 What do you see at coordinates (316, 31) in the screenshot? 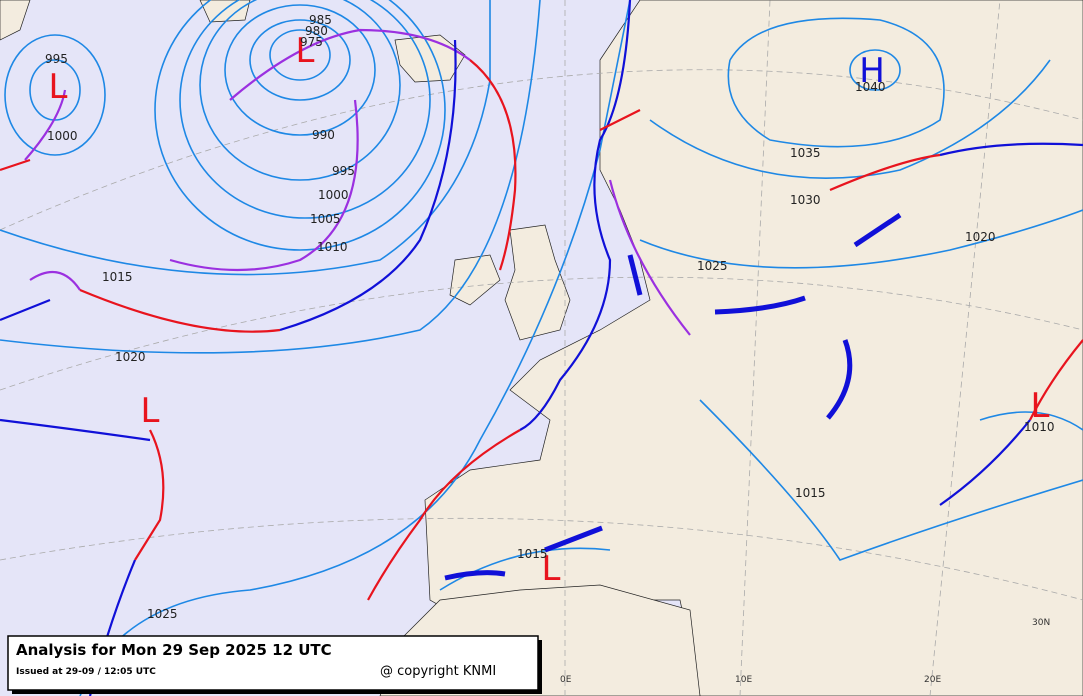
I see `isobar-label: 980` at bounding box center [316, 31].